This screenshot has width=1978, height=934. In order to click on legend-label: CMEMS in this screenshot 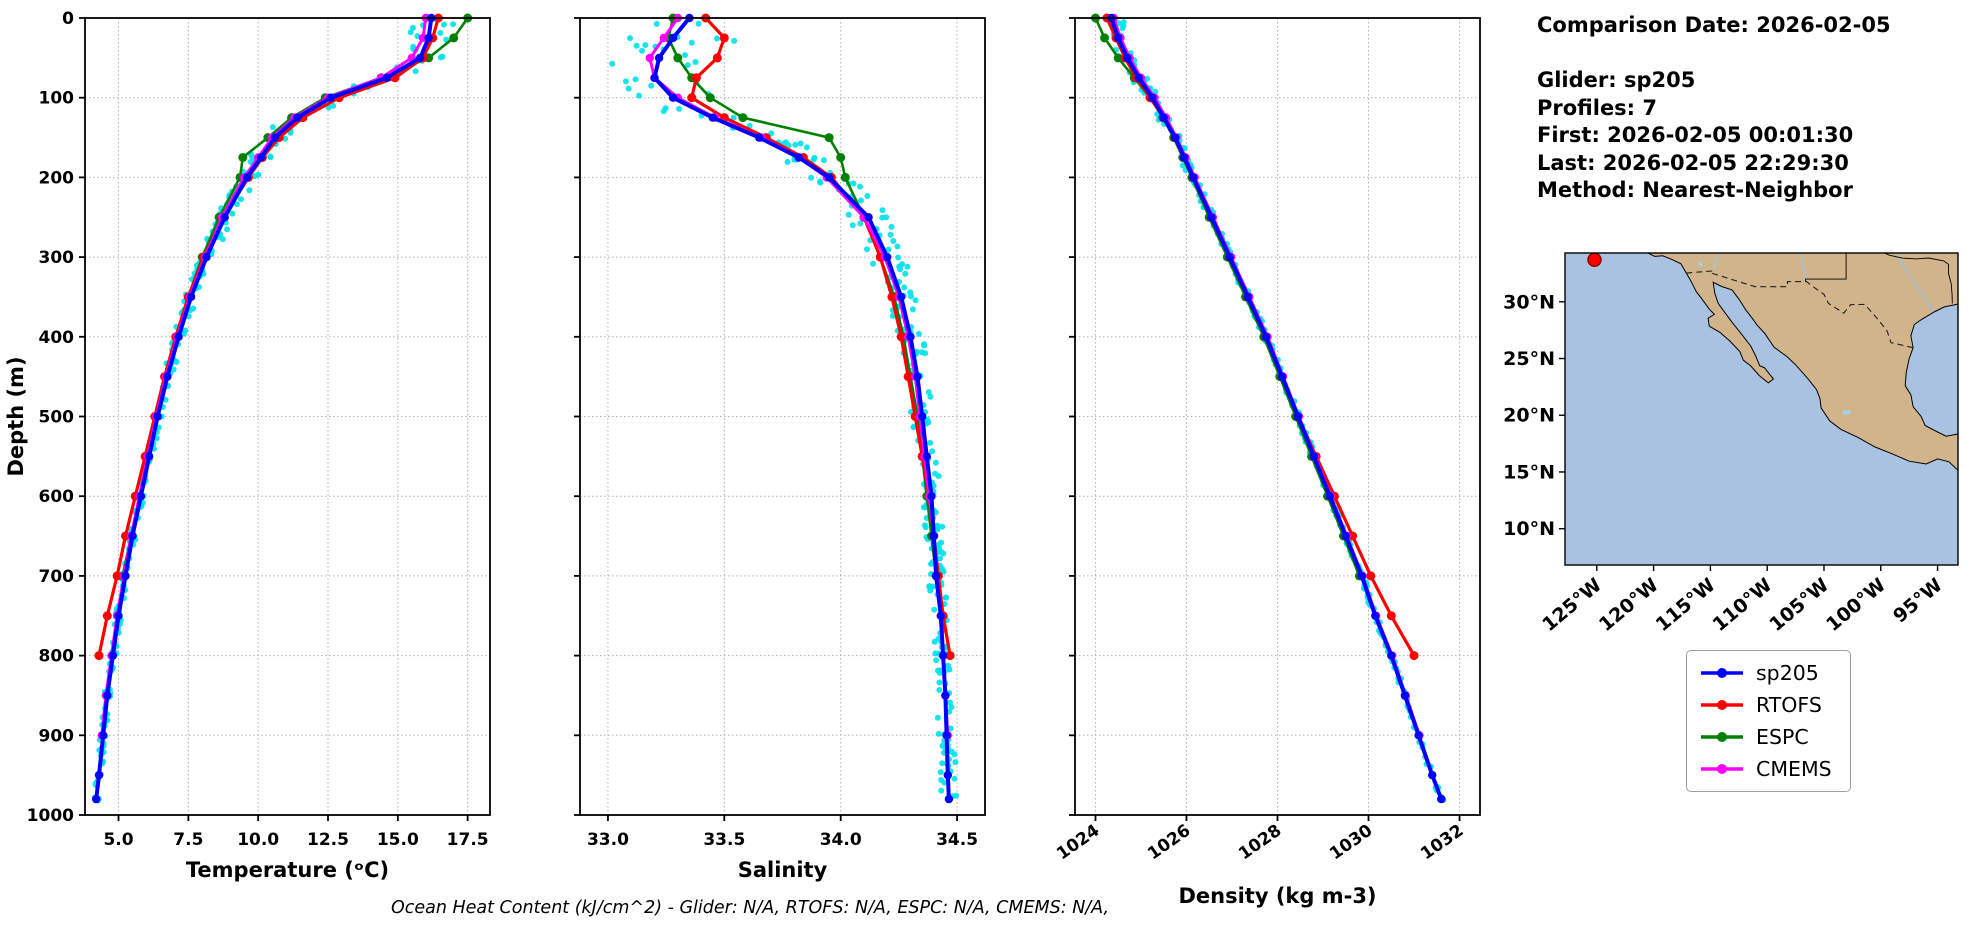, I will do `click(1794, 769)`.